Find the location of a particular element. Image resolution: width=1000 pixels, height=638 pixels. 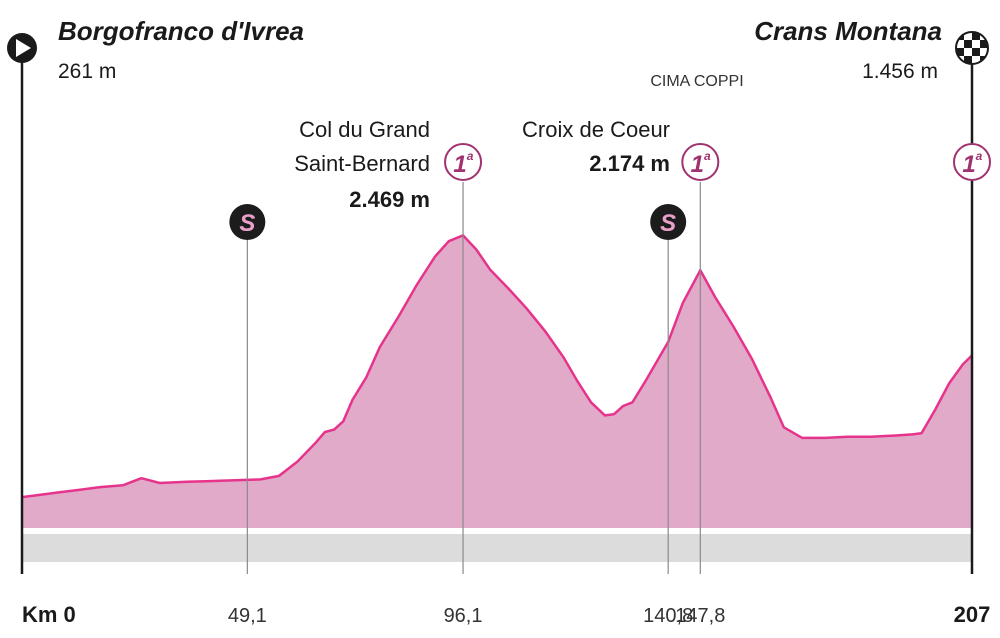

climb-2-name-line-1: Croix de Coeur is located at coordinates (596, 129).